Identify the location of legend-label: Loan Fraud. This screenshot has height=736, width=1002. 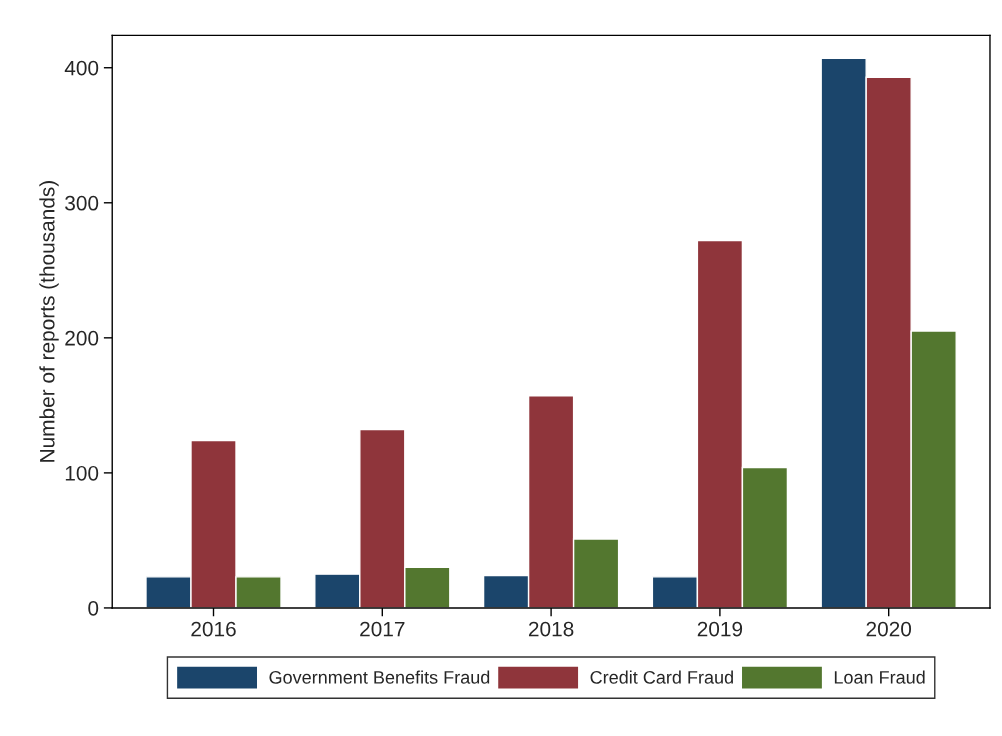
(879, 677).